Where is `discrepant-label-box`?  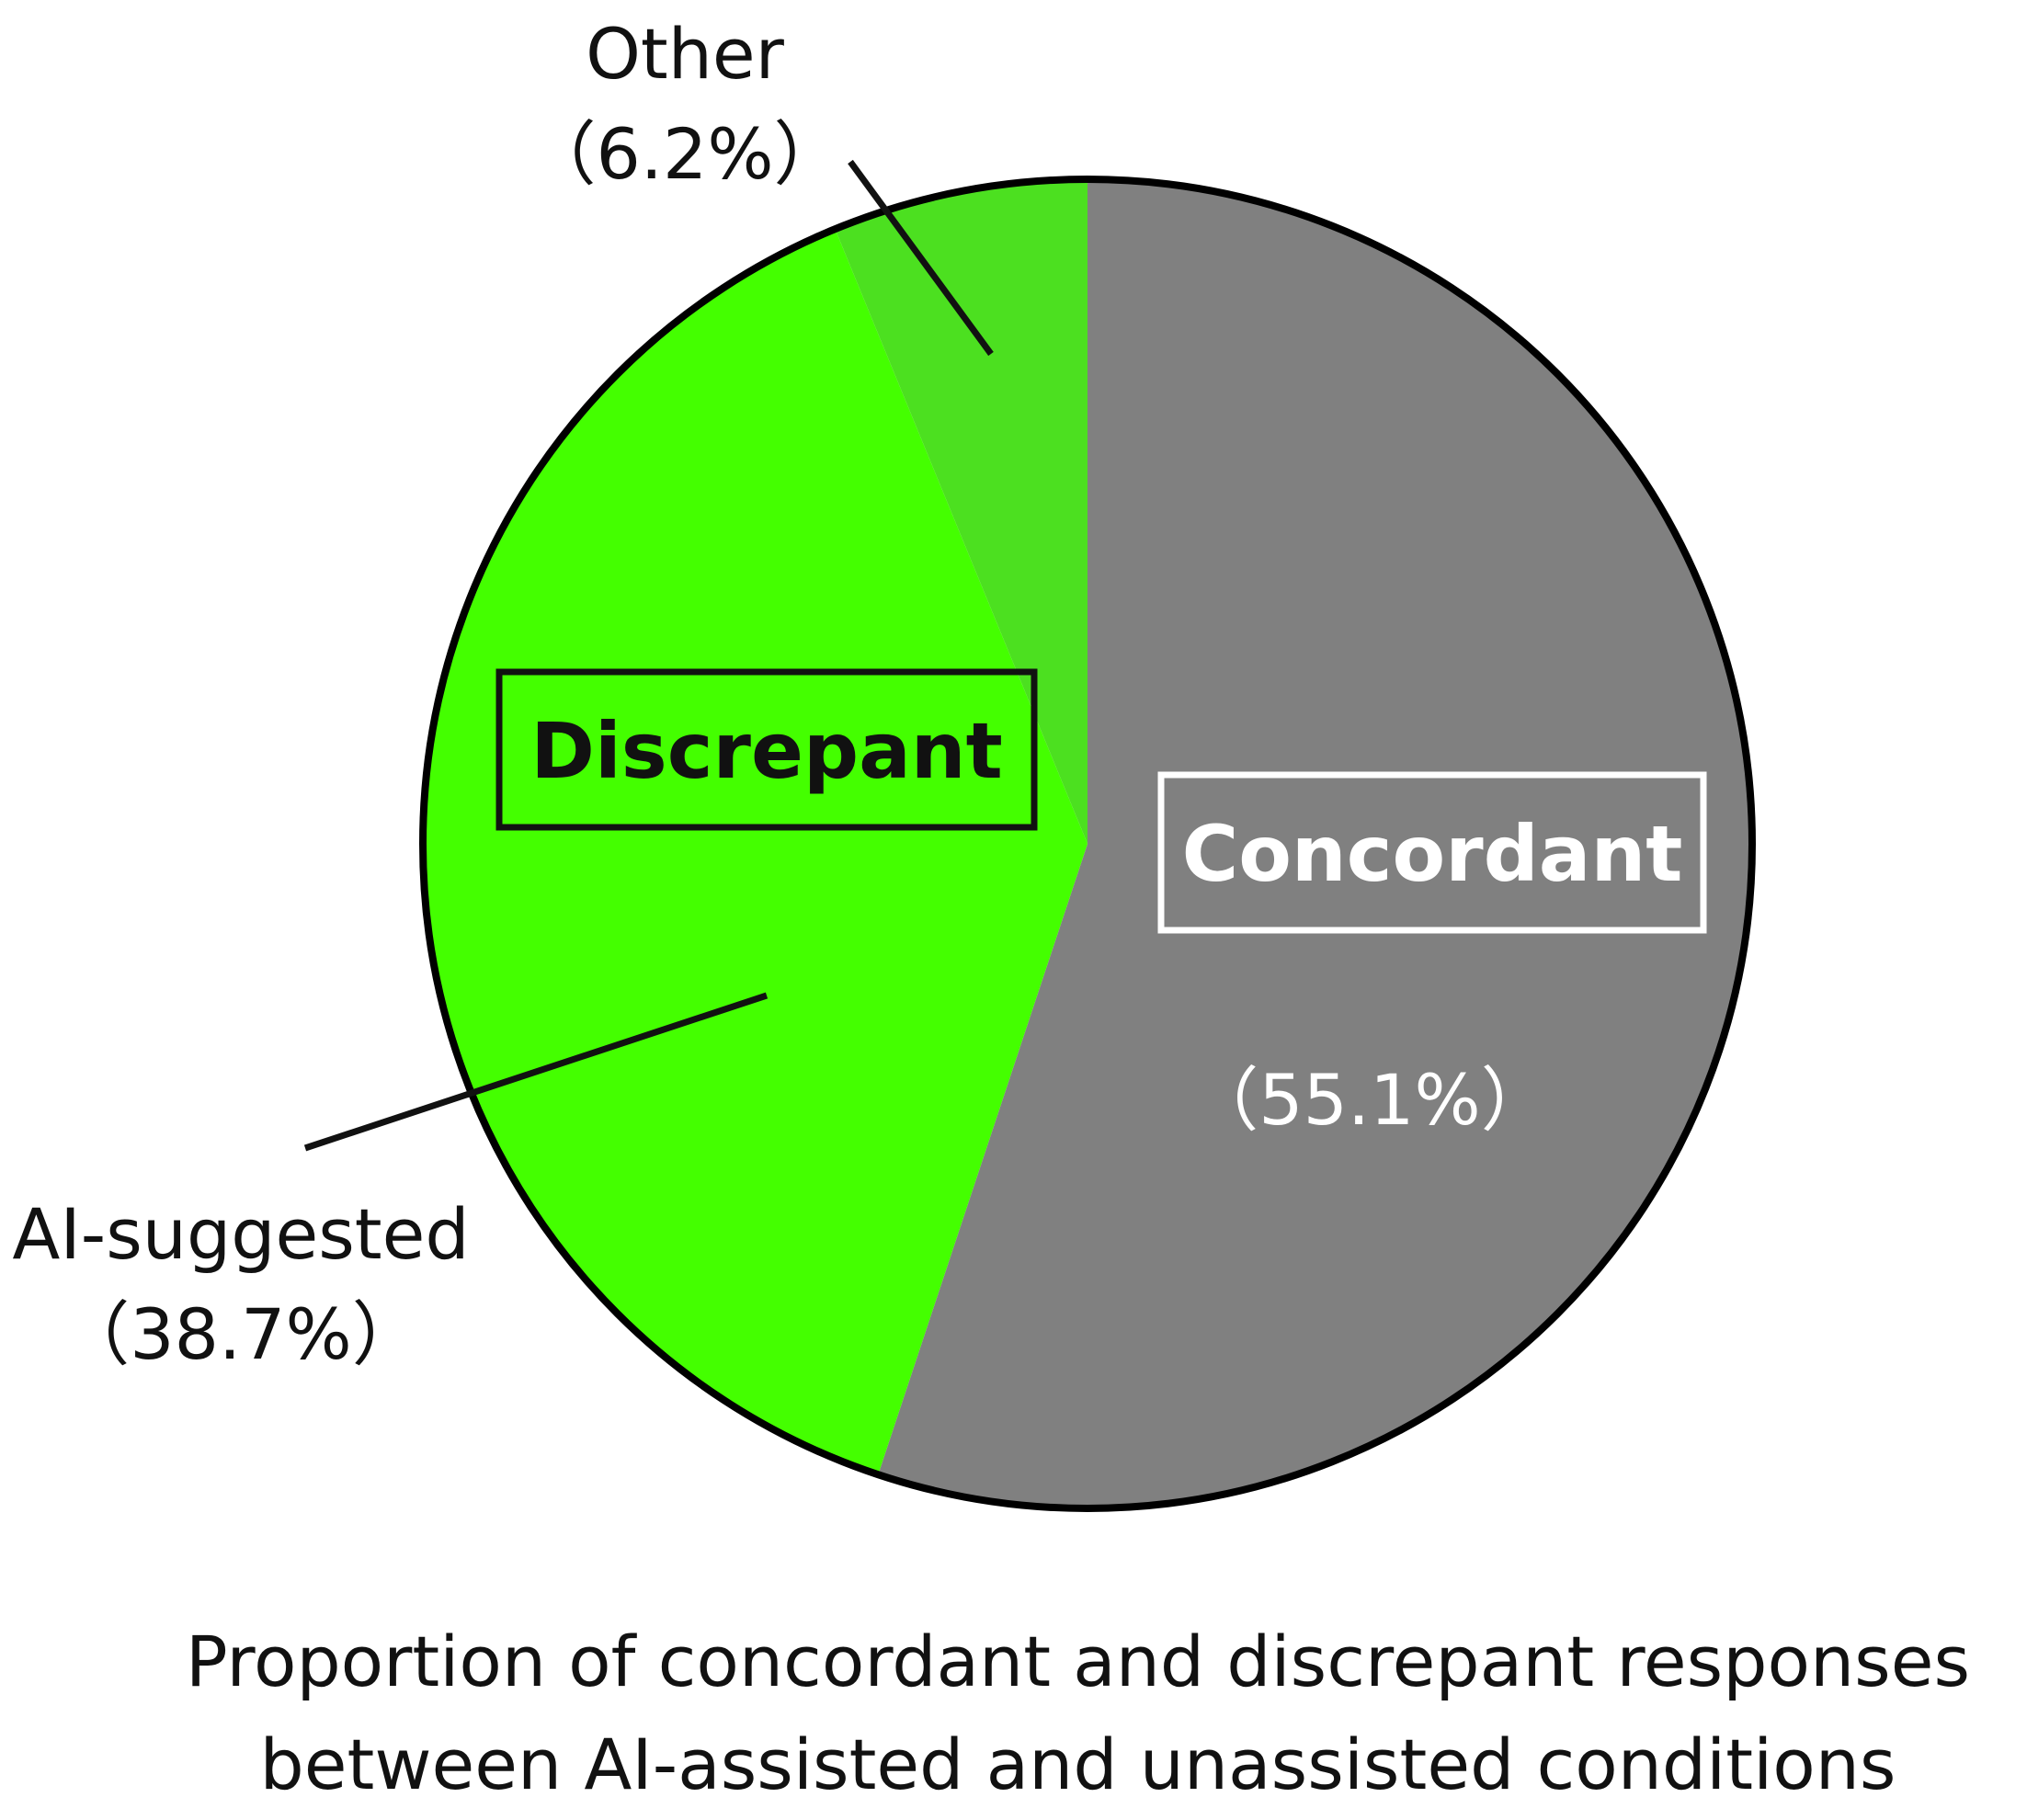 discrepant-label-box is located at coordinates (766, 749).